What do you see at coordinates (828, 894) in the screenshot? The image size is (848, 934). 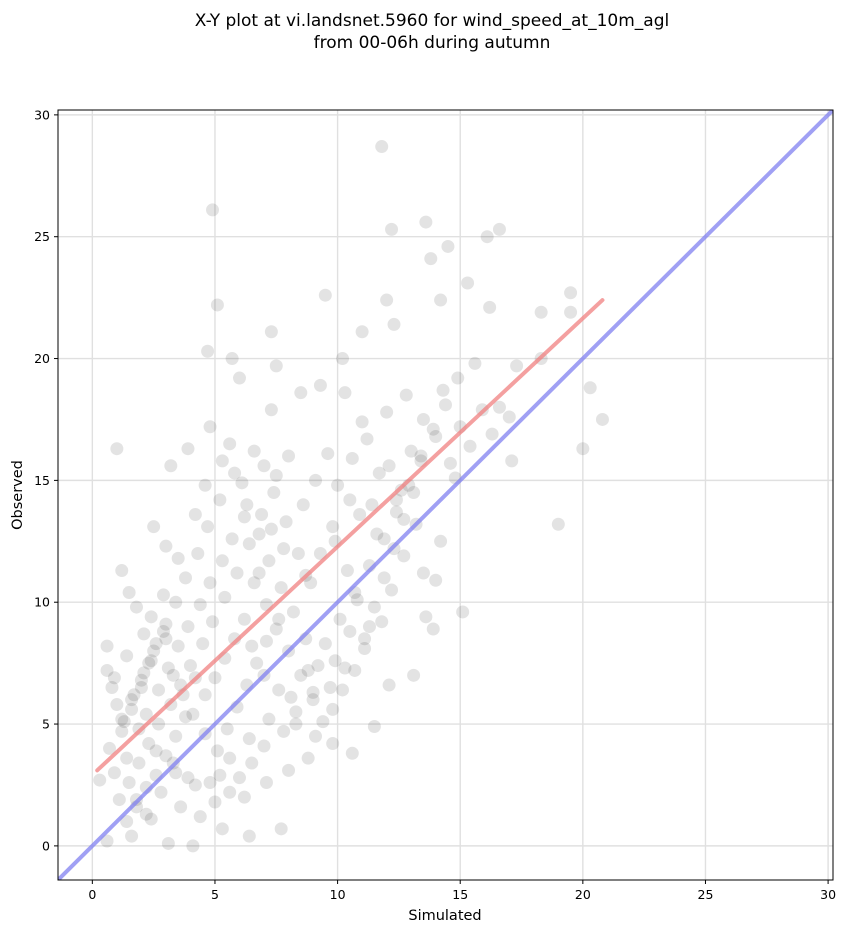 I see `x-tick-label-6: 30` at bounding box center [828, 894].